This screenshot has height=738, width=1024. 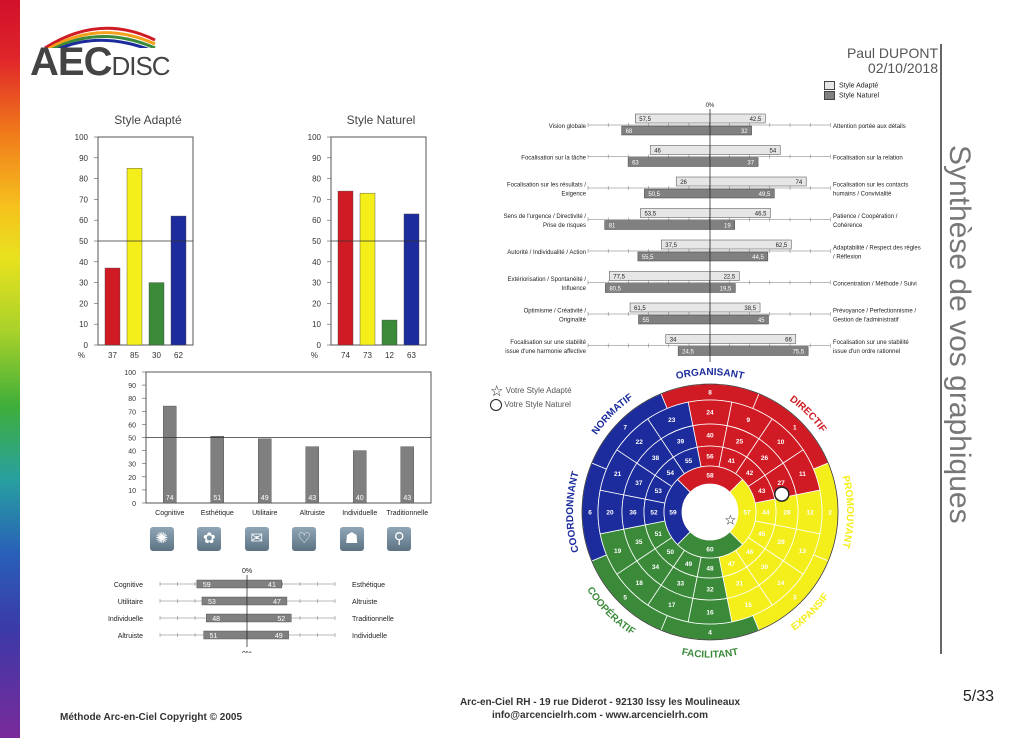 I want to click on naturel-ytick: 100, so click(x=315, y=137).